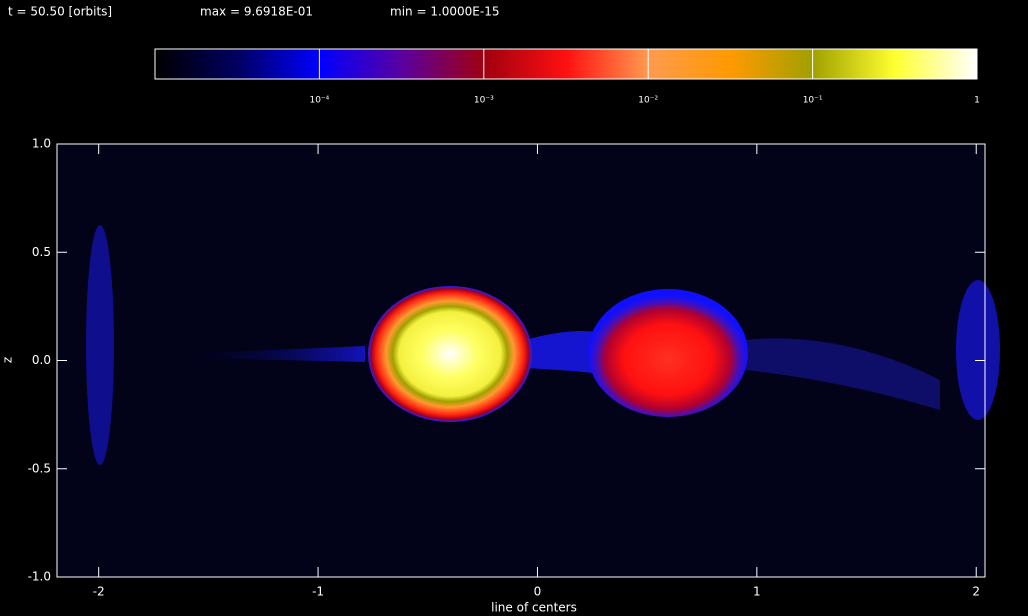 This screenshot has height=616, width=1028. I want to click on colorbar, so click(566, 64).